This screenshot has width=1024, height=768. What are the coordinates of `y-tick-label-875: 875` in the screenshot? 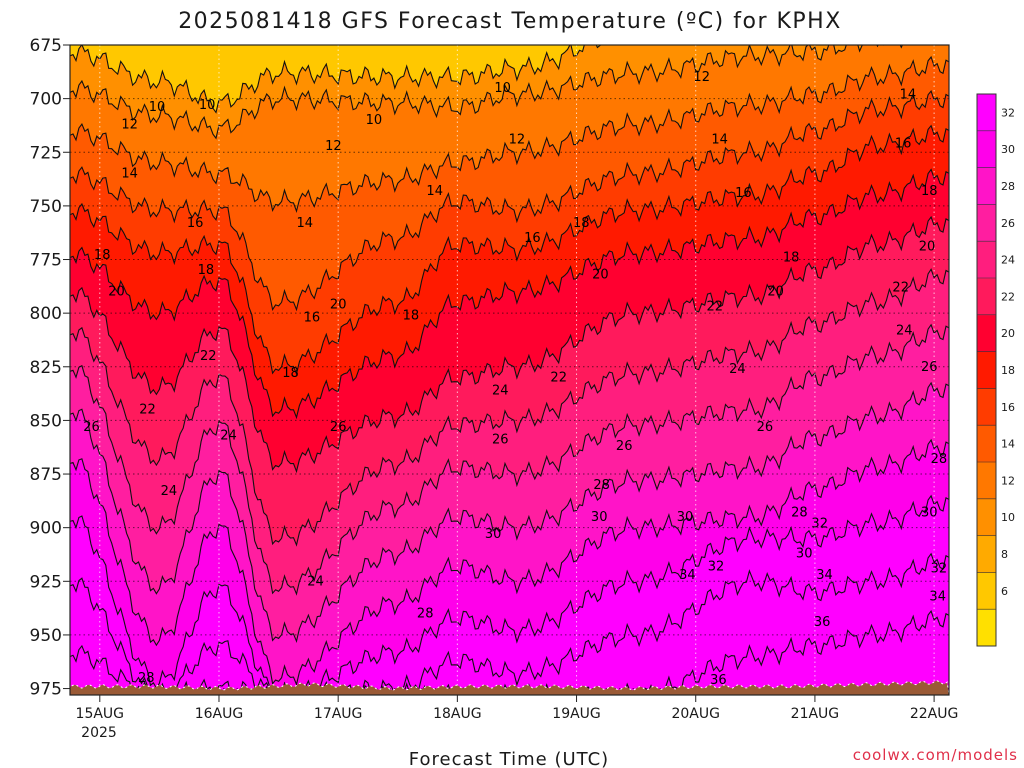 It's located at (46, 475).